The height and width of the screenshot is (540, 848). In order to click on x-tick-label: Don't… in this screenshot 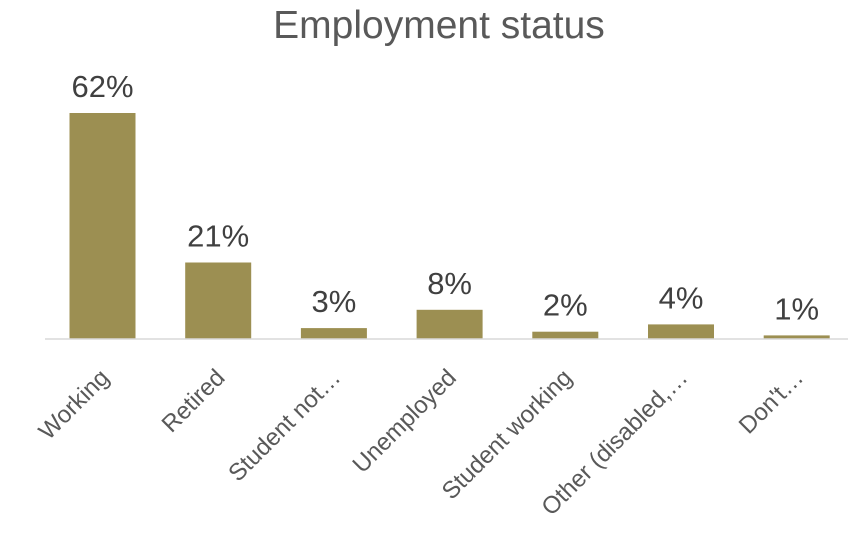, I will do `click(771, 401)`.